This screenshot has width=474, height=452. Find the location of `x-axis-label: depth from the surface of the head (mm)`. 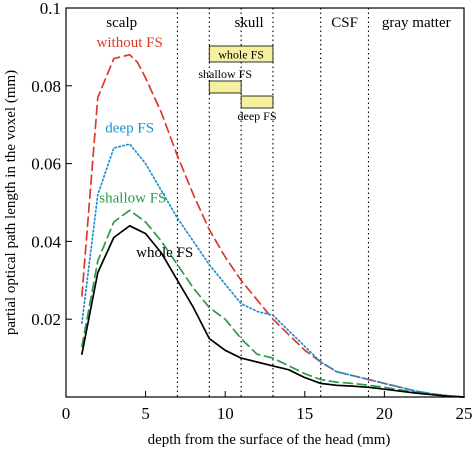

x-axis-label: depth from the surface of the head (mm) is located at coordinates (269, 440).